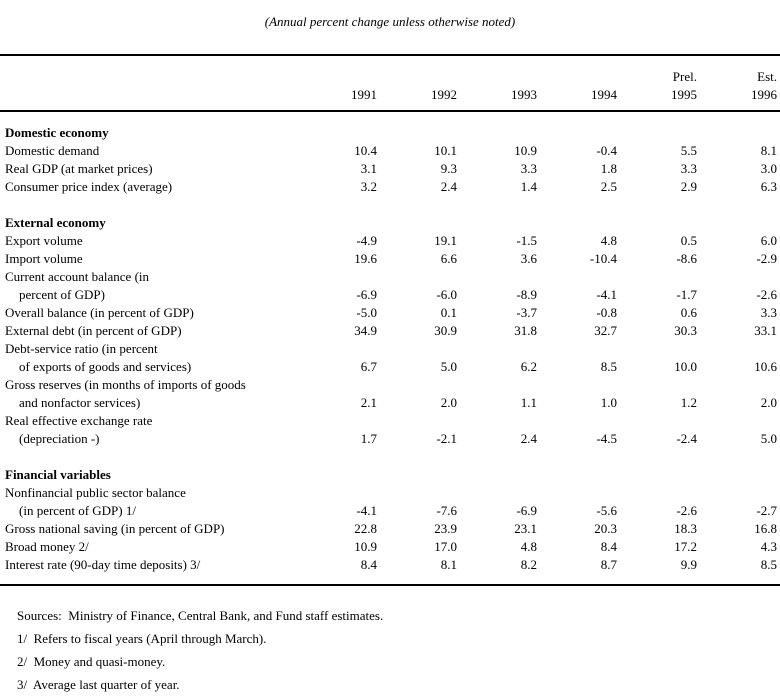  What do you see at coordinates (390, 439) in the screenshot?
I see `table-row: (depreciation -) 1.7 -2.1 2.4 -4.5 -2.4 5.0` at bounding box center [390, 439].